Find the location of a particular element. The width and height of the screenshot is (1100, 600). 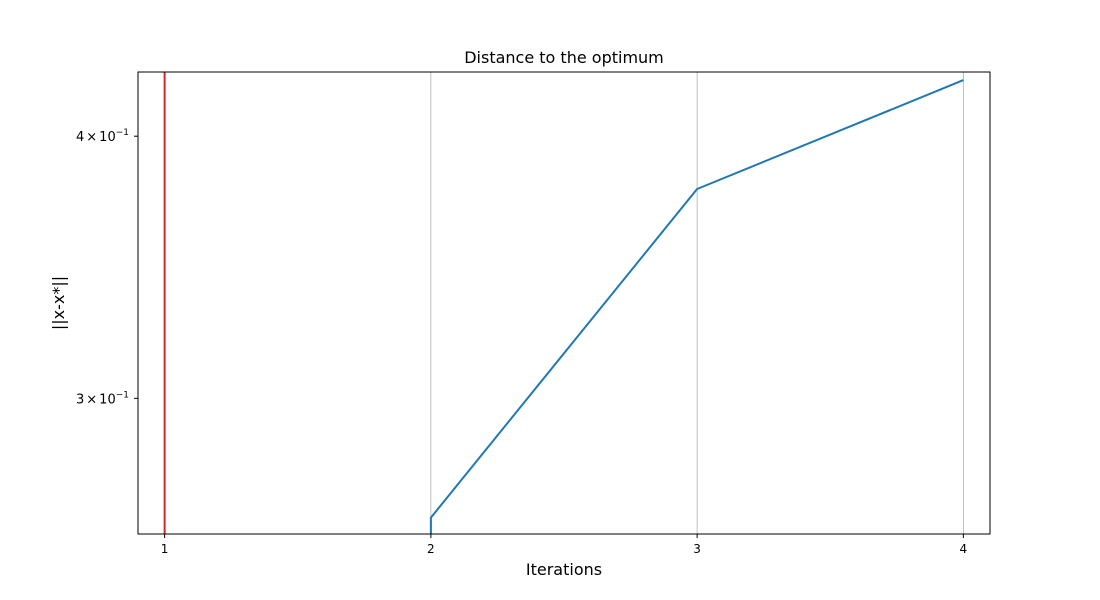

chart-title: Distance to the optimum is located at coordinates (564, 57).